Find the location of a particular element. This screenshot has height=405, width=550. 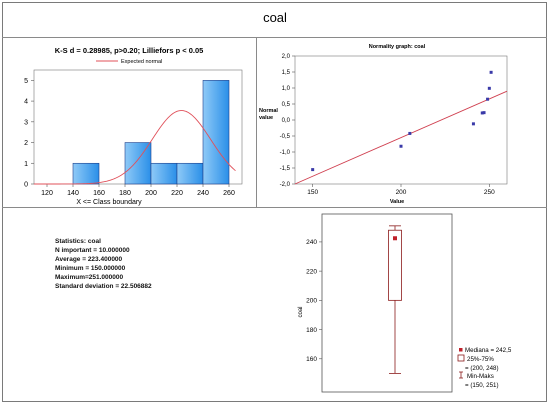

box-ylabel: coal is located at coordinates (301, 311).